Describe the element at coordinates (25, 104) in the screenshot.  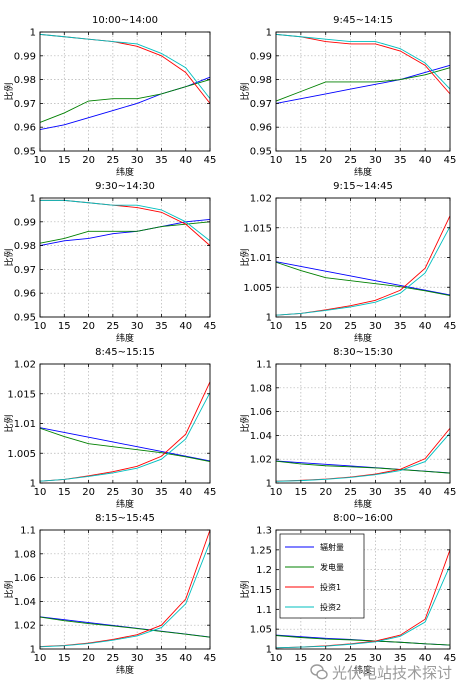
I see `y-tick-label: 0.97` at that location.